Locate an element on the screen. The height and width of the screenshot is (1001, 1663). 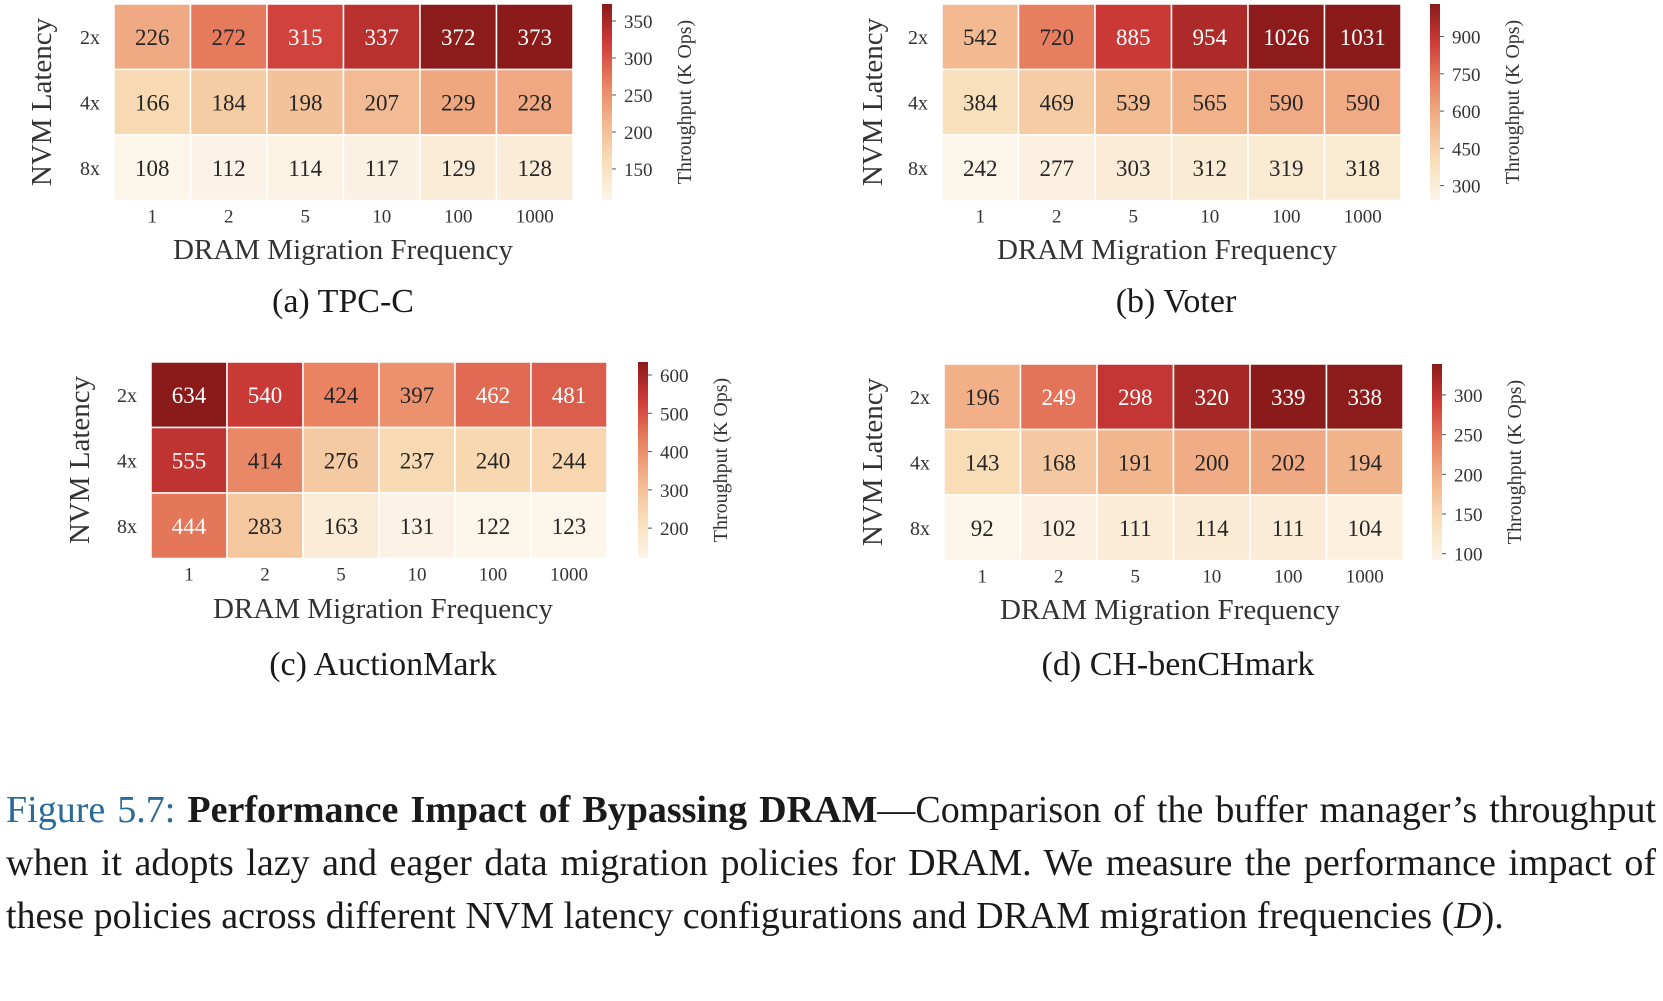
colorbar-tick-label: 500 is located at coordinates (674, 414).